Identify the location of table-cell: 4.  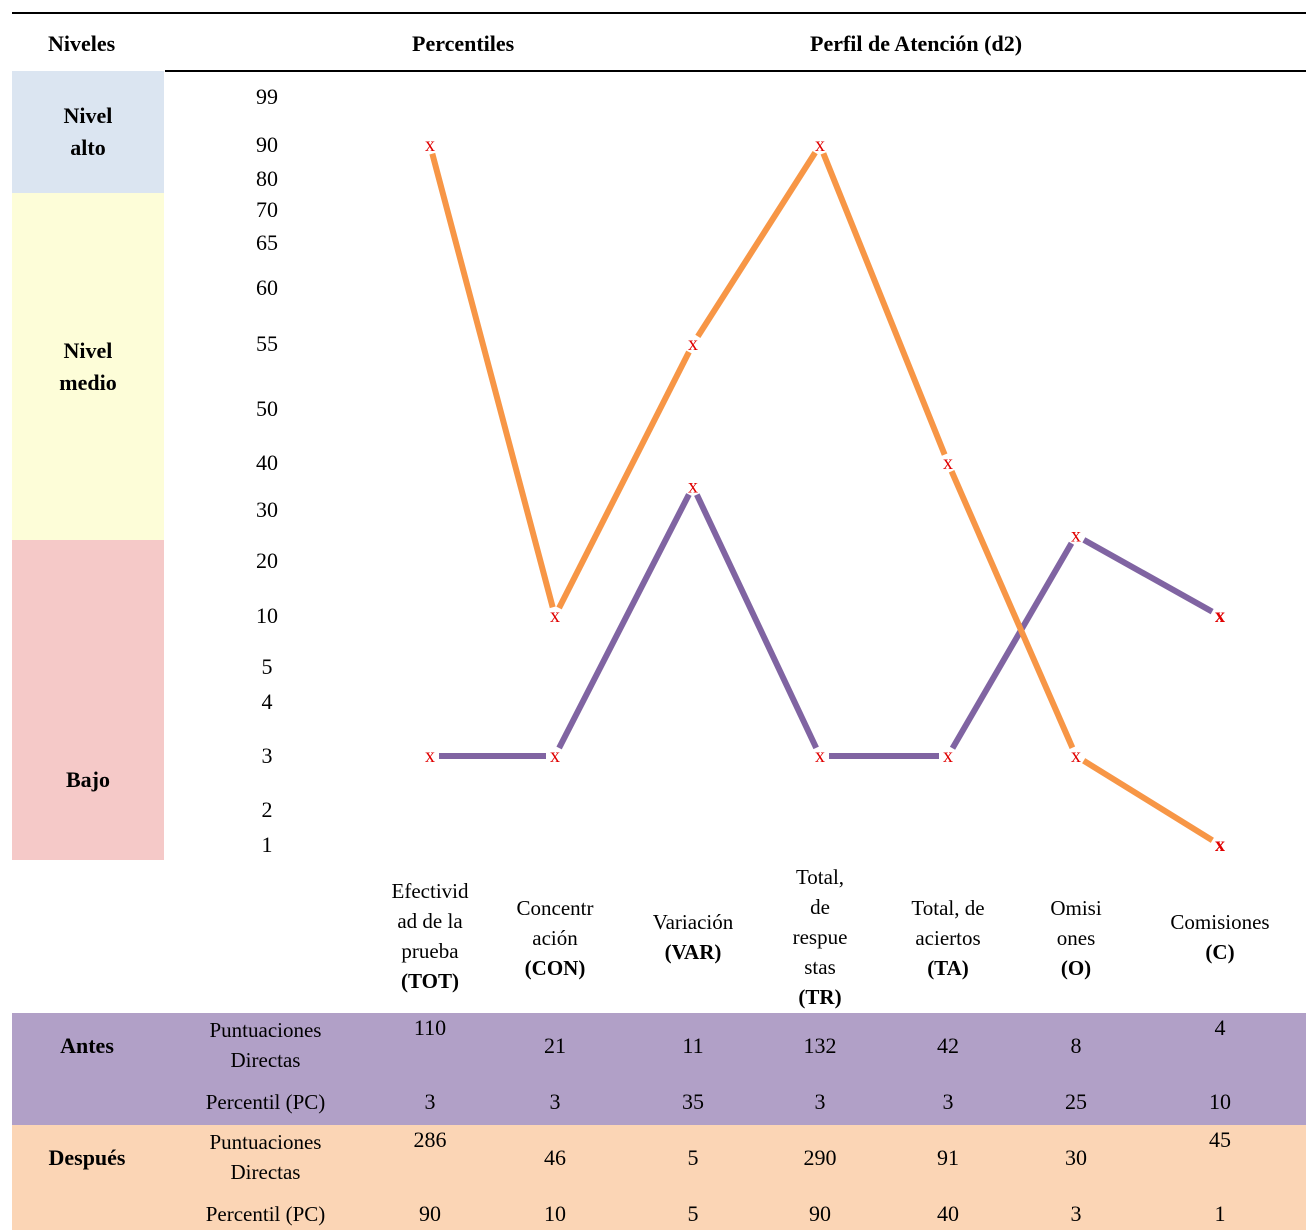
(1220, 1027).